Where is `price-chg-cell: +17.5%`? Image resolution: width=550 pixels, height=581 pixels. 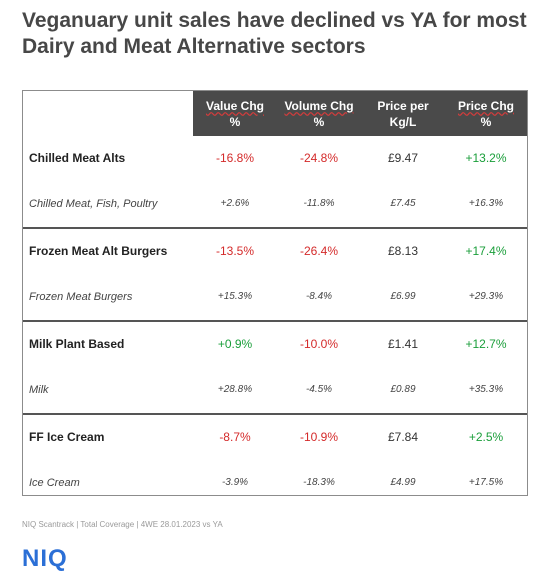 price-chg-cell: +17.5% is located at coordinates (486, 482).